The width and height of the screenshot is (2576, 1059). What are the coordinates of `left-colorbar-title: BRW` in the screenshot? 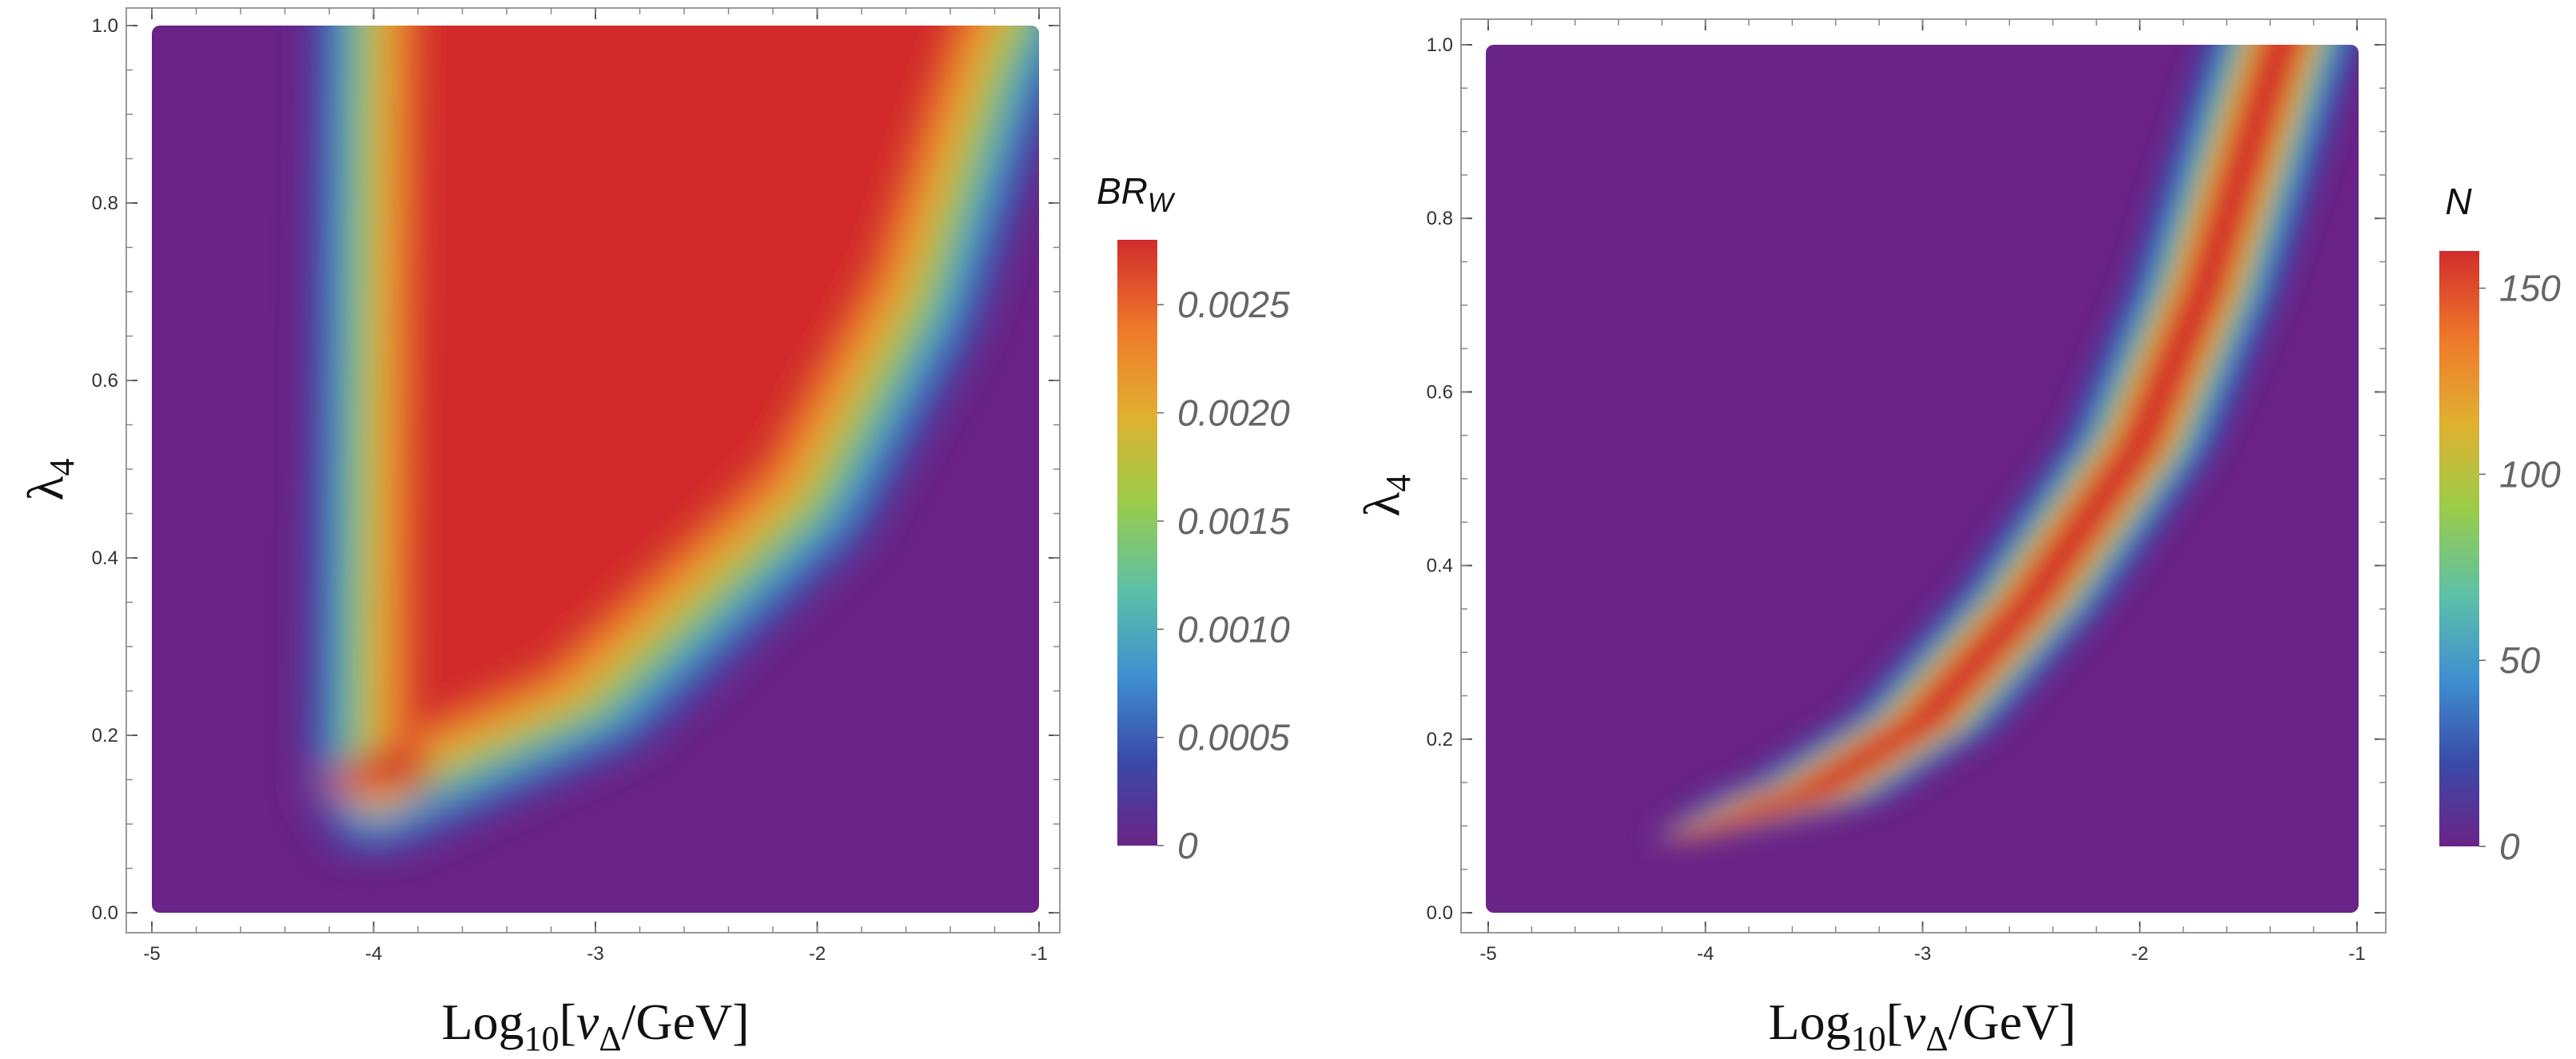 It's located at (1136, 194).